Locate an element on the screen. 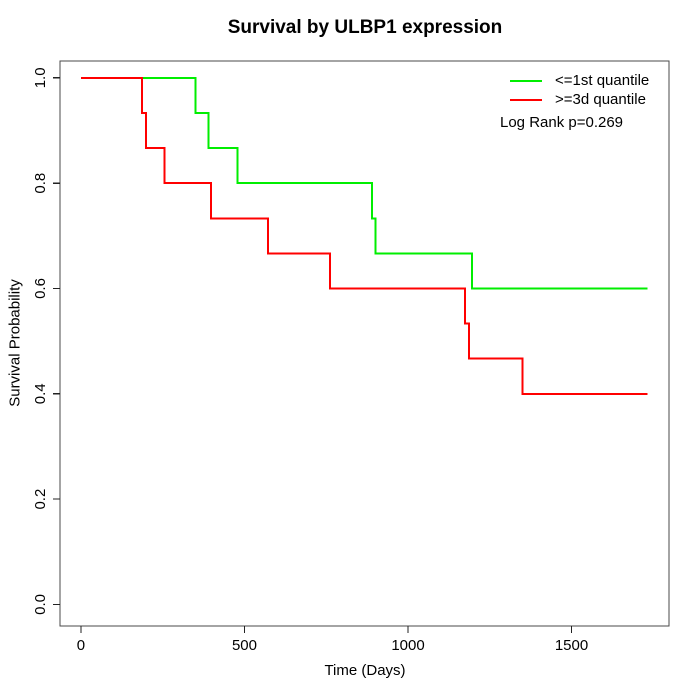 This screenshot has height=700, width=700. log-rank-pvalue: Log Rank p=0.269 is located at coordinates (562, 122).